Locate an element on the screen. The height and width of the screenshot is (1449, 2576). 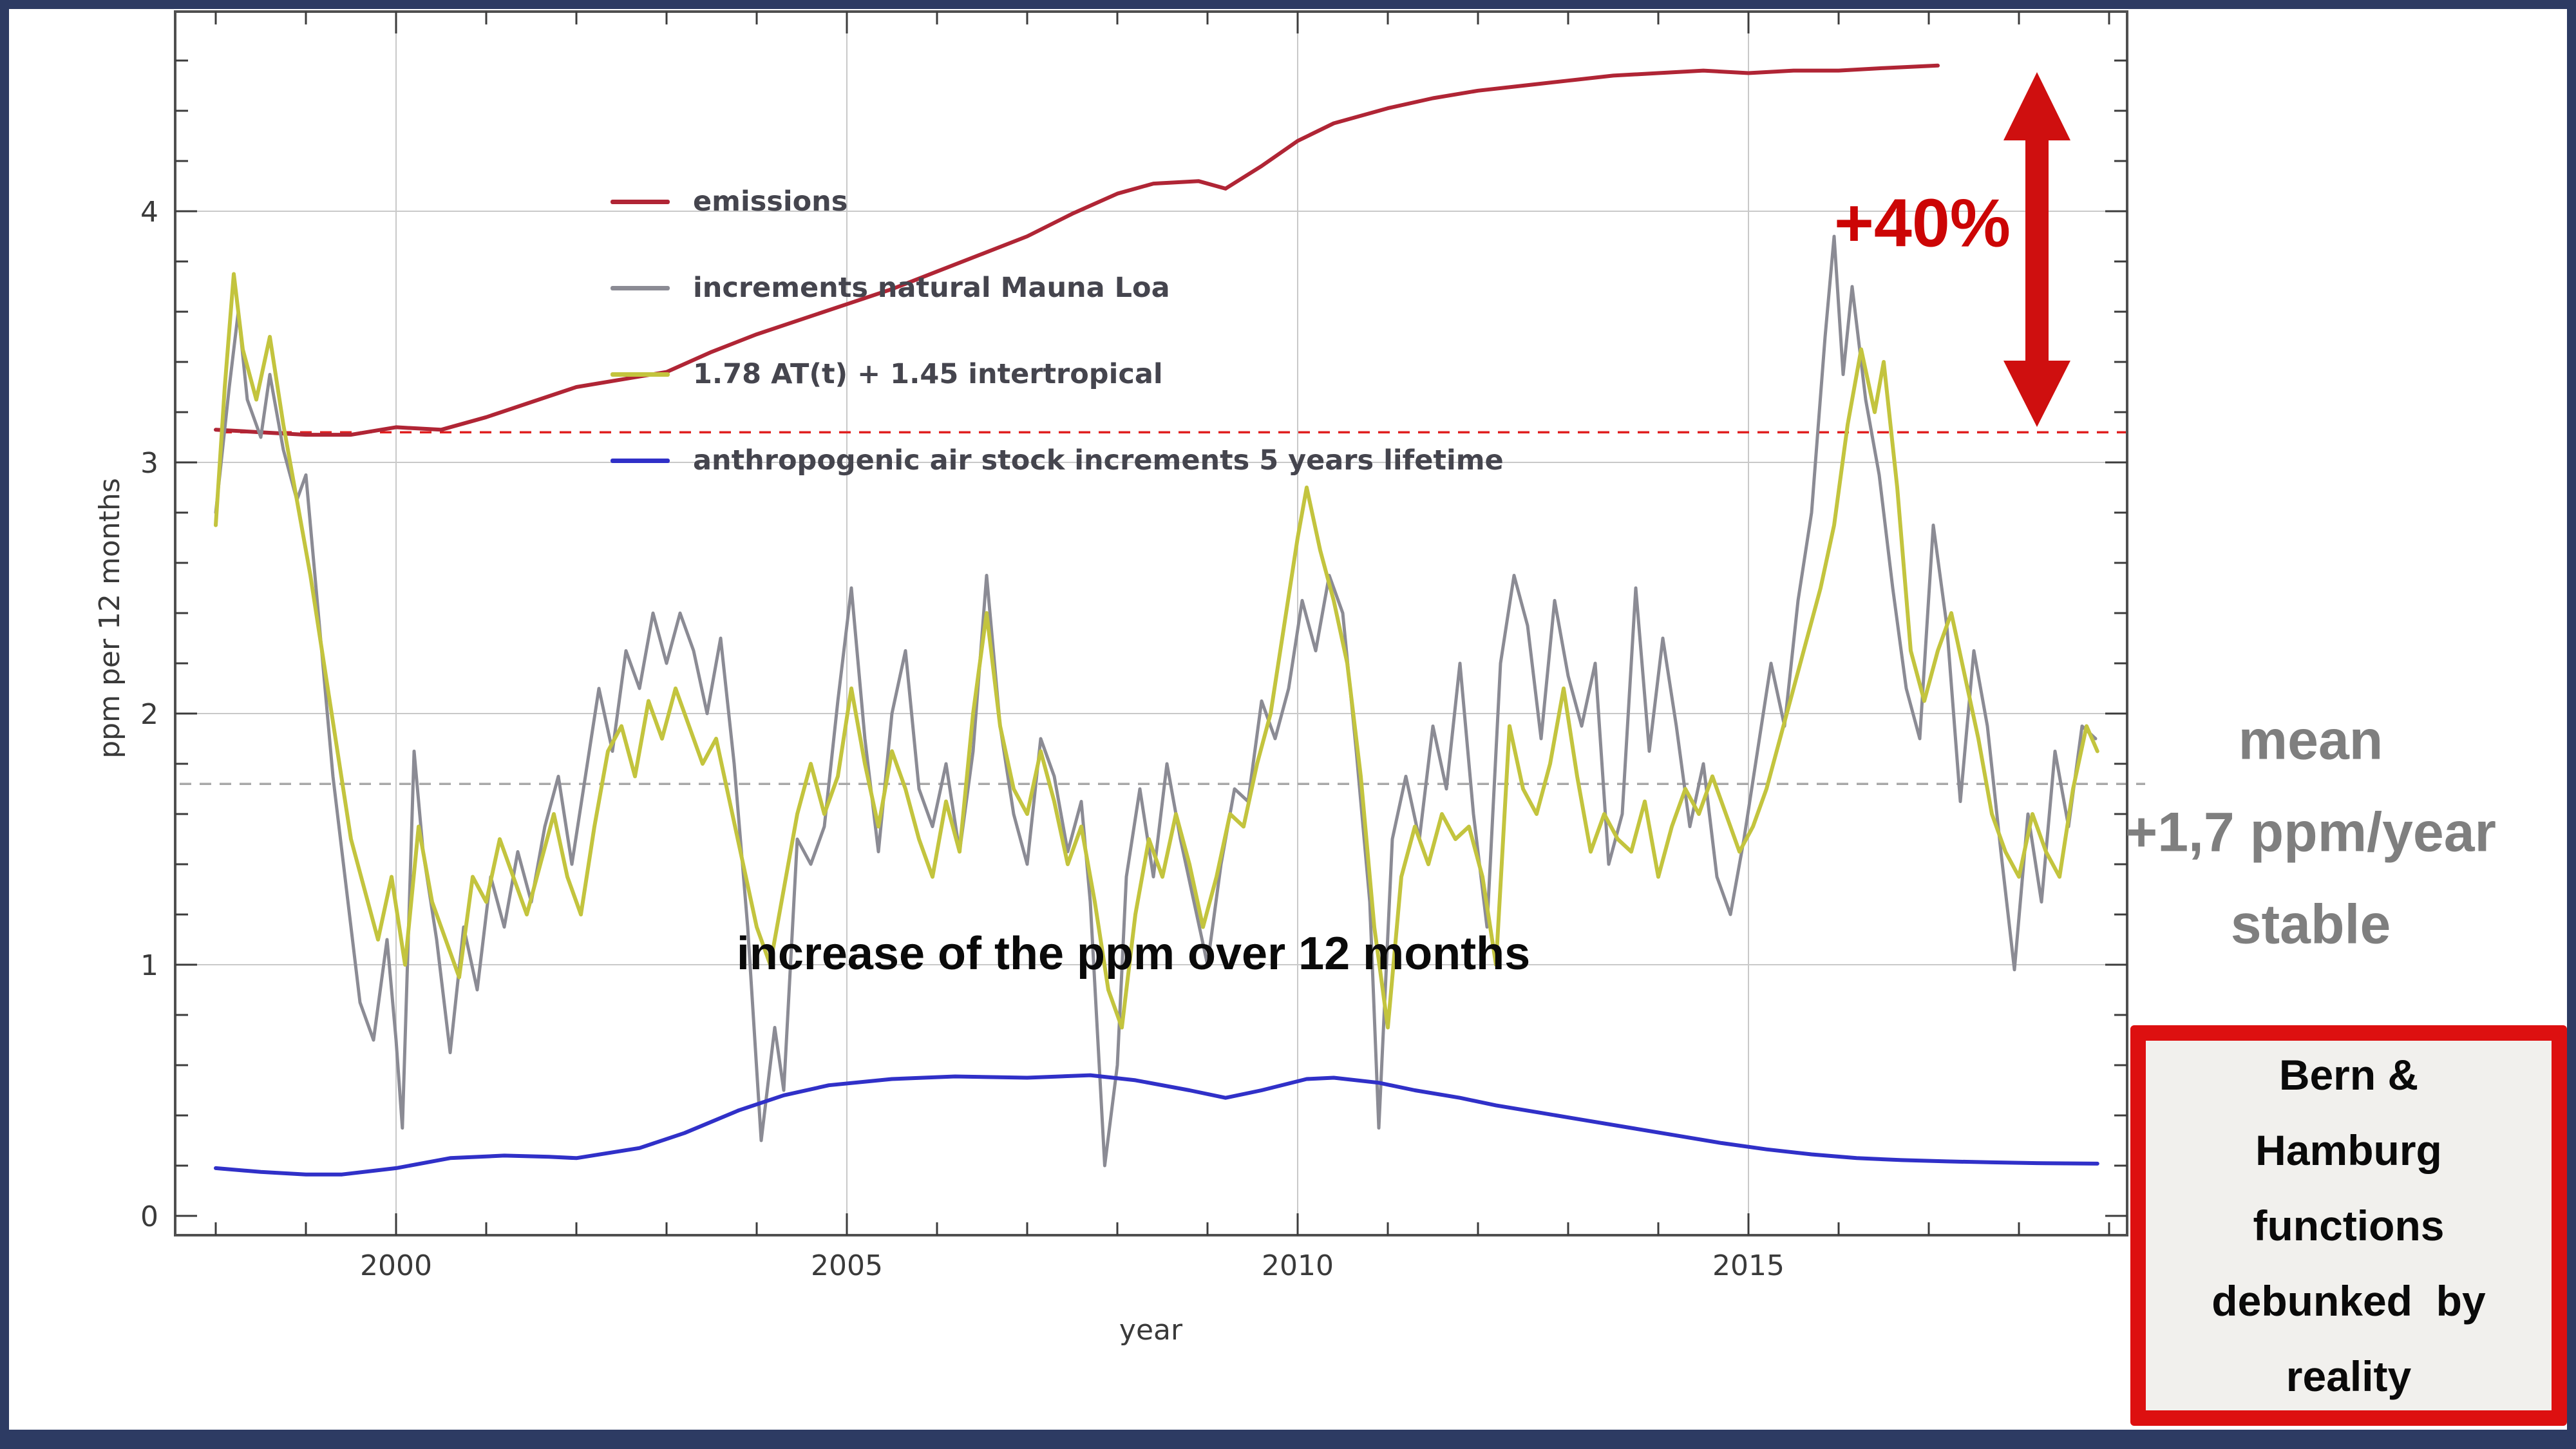
y-tick-label: 1 is located at coordinates (149, 966).